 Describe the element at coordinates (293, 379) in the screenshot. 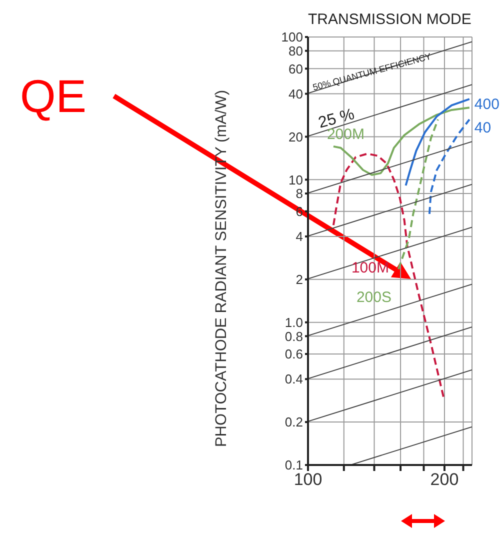

I see `y-tick-label: 0.4` at that location.